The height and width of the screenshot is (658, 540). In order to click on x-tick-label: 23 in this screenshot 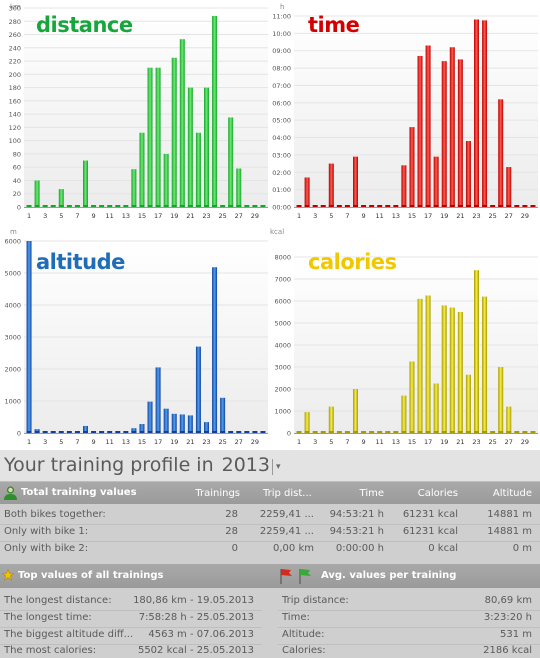, I will do `click(206, 442)`.